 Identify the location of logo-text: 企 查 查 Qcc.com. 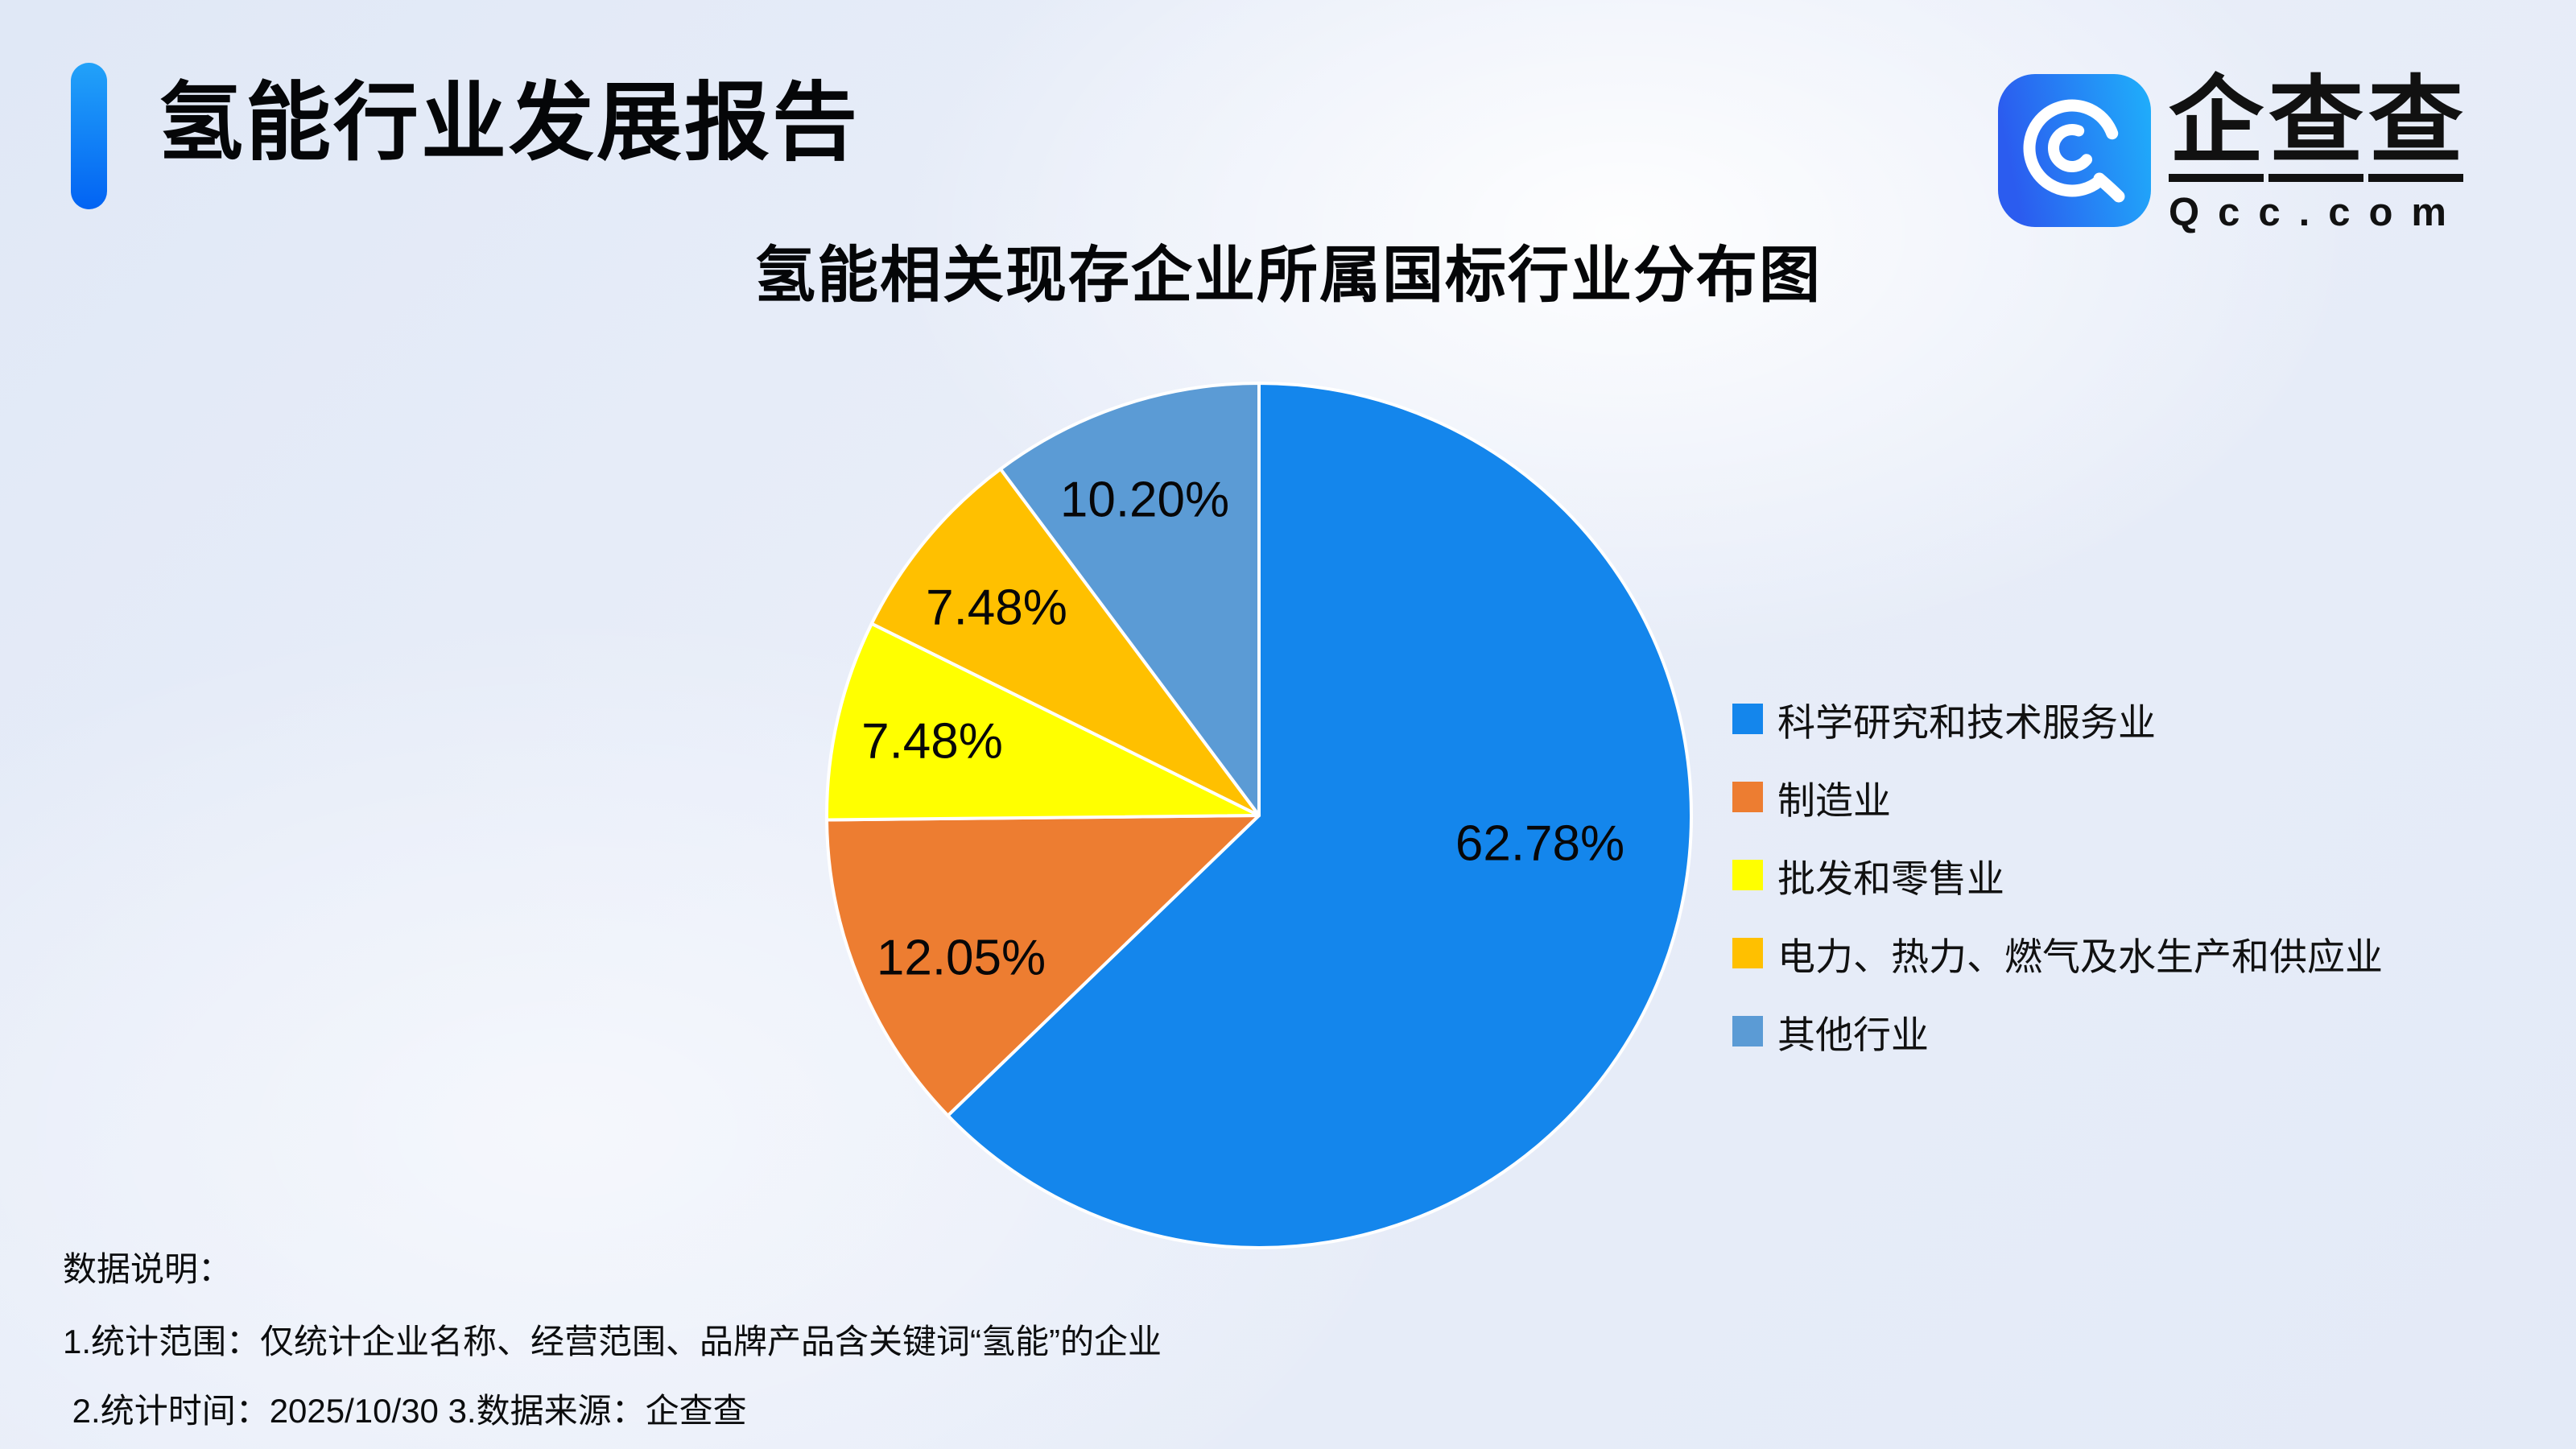
(2318, 154).